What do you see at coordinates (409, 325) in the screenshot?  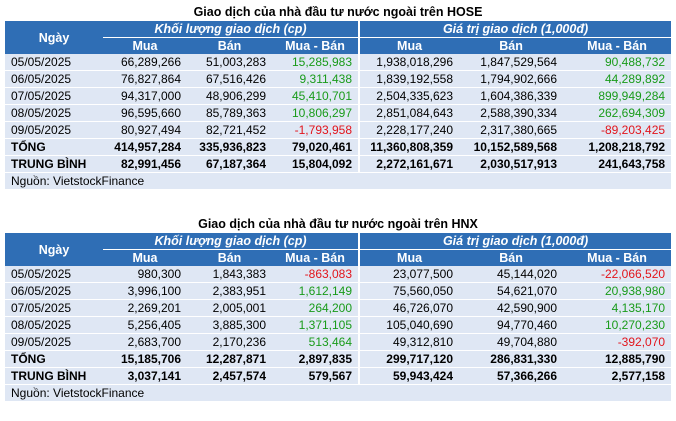 I see `table-cell: 105,040,690` at bounding box center [409, 325].